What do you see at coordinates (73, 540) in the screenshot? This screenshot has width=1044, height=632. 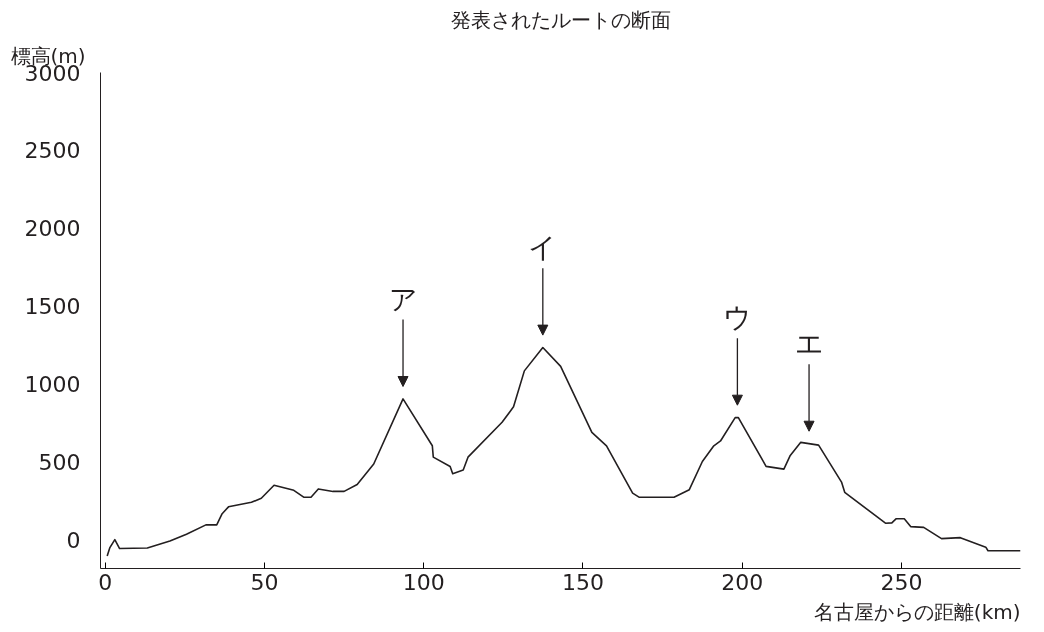 I see `y-tick-label: 0` at bounding box center [73, 540].